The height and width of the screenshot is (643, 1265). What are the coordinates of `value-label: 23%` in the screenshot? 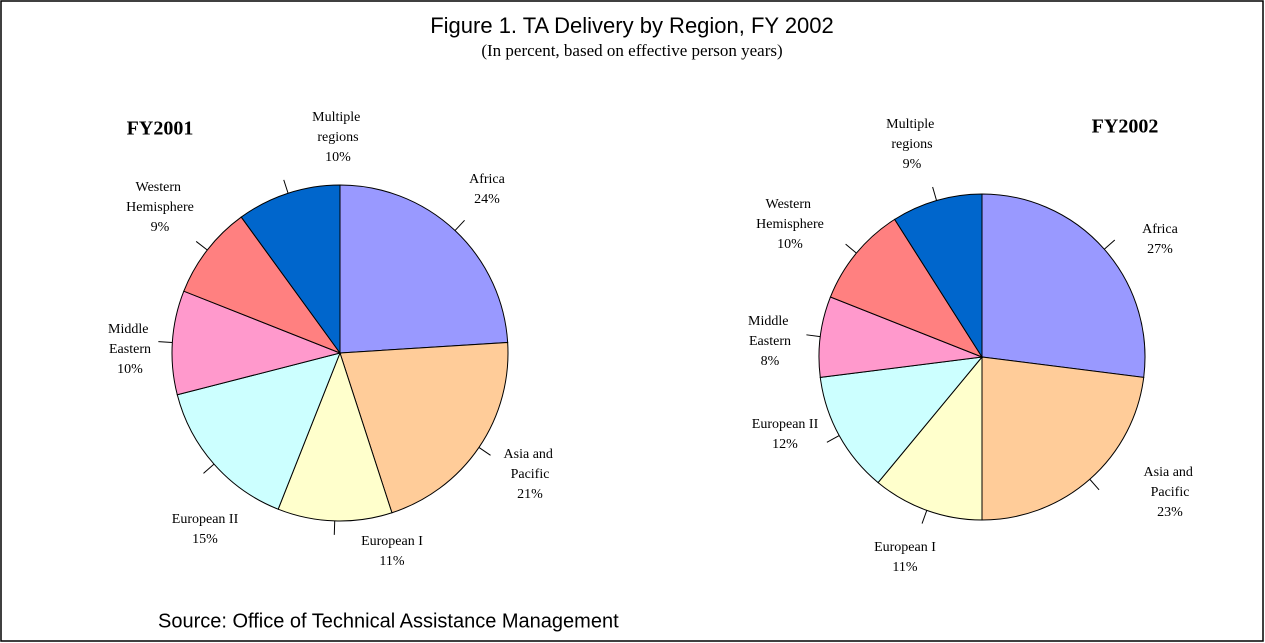 It's located at (1170, 512).